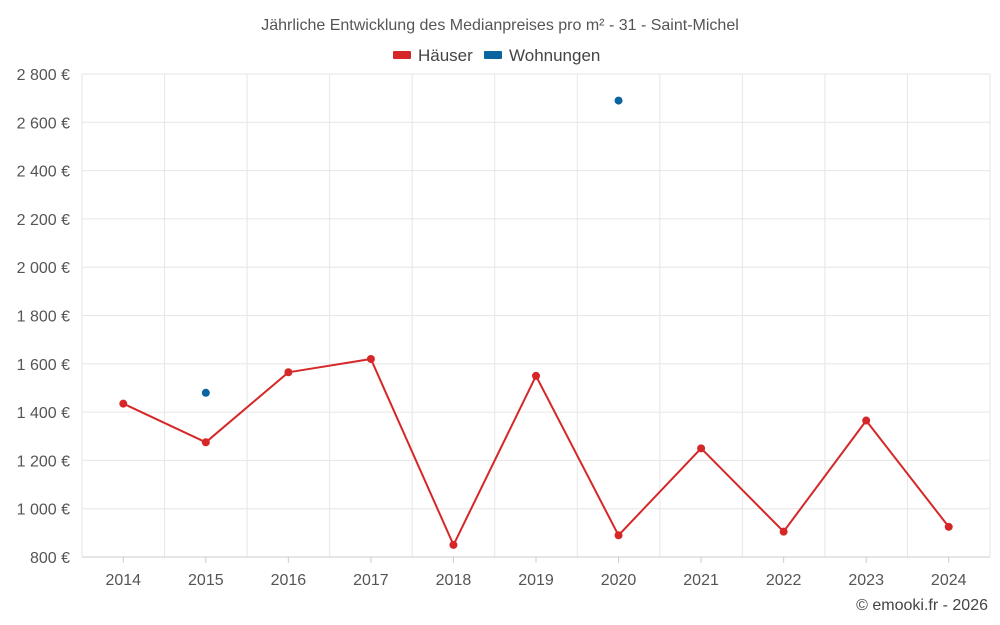  I want to click on x-tick-label: 2021, so click(701, 580).